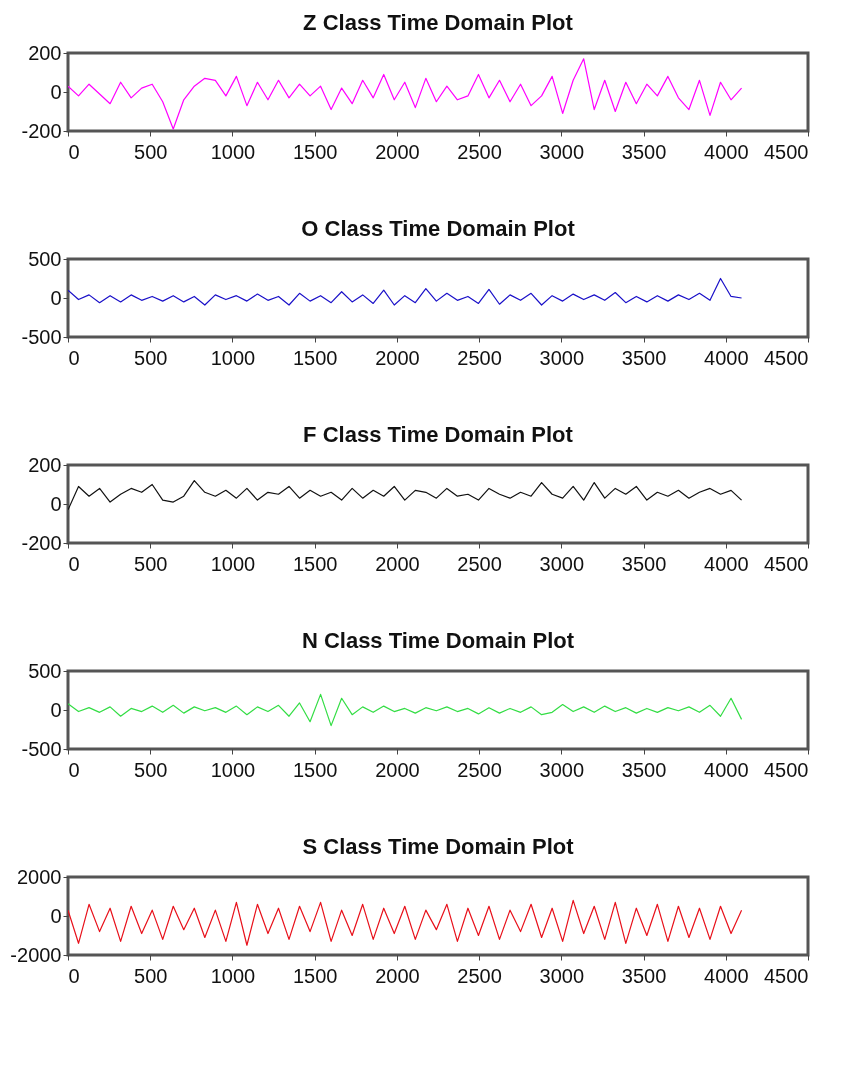 The height and width of the screenshot is (1075, 850). What do you see at coordinates (438, 22) in the screenshot?
I see `chart-title: Z Class Time Domain Plot` at bounding box center [438, 22].